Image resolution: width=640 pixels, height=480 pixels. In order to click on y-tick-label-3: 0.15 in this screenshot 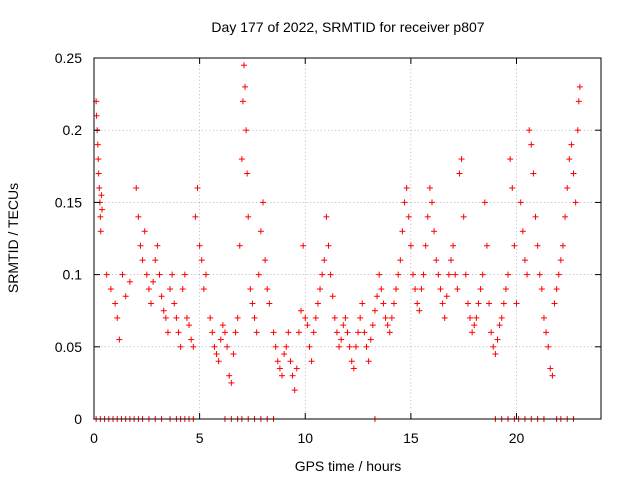, I will do `click(68, 202)`.